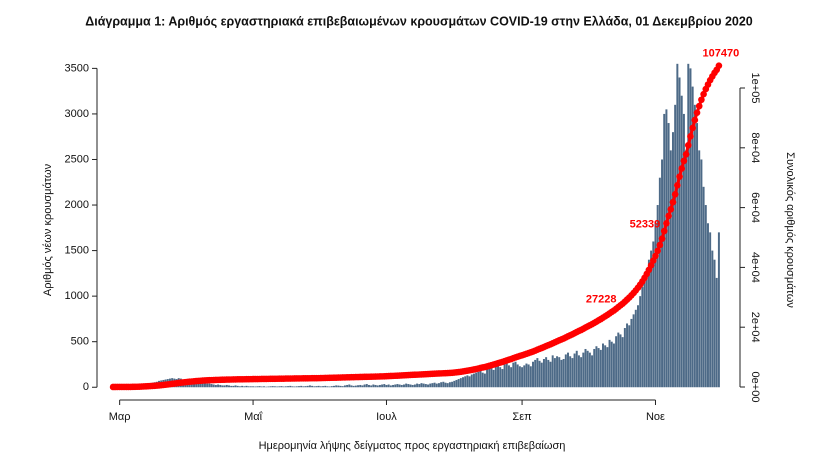  Describe the element at coordinates (755, 207) in the screenshot. I see `y2-tick-label: 6e+04` at that location.